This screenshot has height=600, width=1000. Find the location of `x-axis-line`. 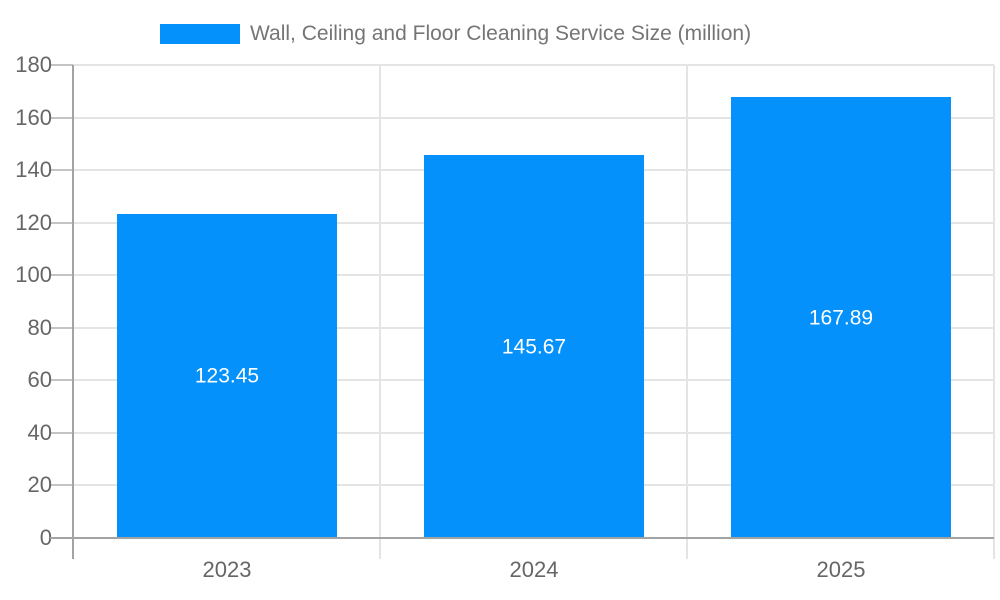

x-axis-line is located at coordinates (522, 538).